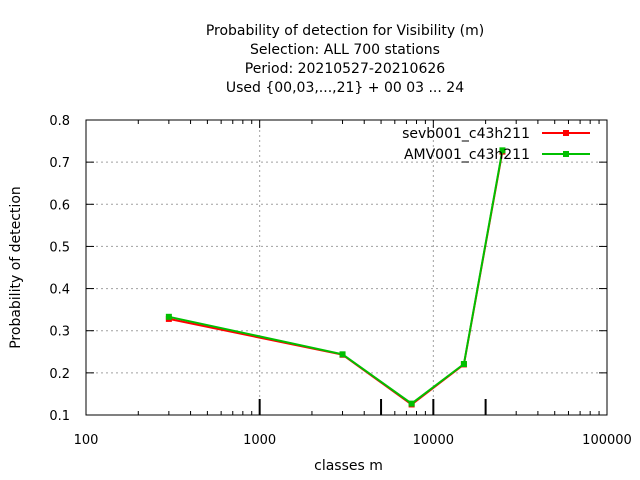  What do you see at coordinates (259, 440) in the screenshot?
I see `x-tick-label: 1000` at bounding box center [259, 440].